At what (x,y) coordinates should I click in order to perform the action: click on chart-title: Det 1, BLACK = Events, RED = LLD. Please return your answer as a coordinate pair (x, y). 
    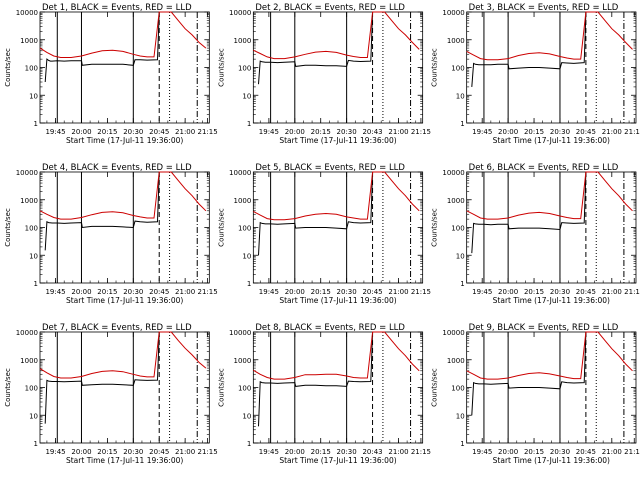
    Looking at the image, I should click on (117, 8).